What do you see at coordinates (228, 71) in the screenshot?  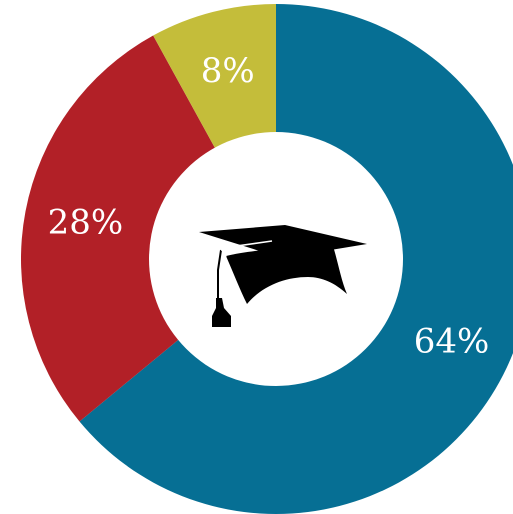 I see `slice-label-2: 8%` at bounding box center [228, 71].